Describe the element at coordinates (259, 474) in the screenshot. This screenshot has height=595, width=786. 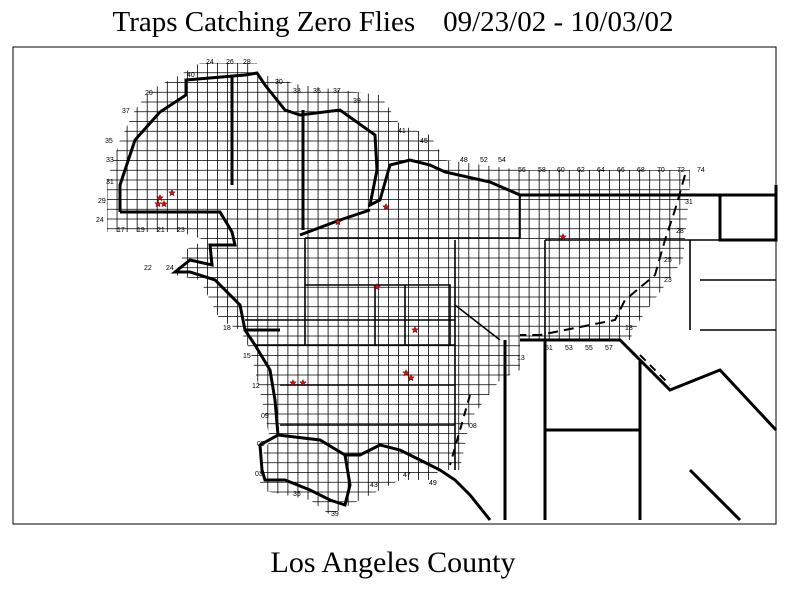
I see `grid-label: 03` at that location.